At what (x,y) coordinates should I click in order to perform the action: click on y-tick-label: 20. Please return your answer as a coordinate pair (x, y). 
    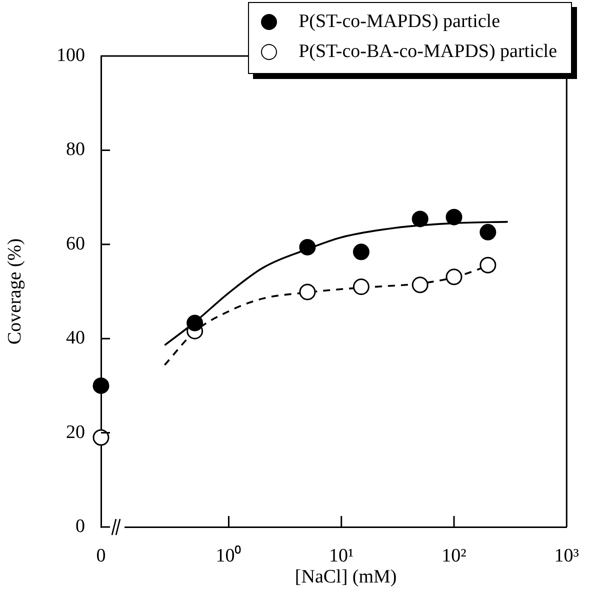
    Looking at the image, I should click on (75, 432).